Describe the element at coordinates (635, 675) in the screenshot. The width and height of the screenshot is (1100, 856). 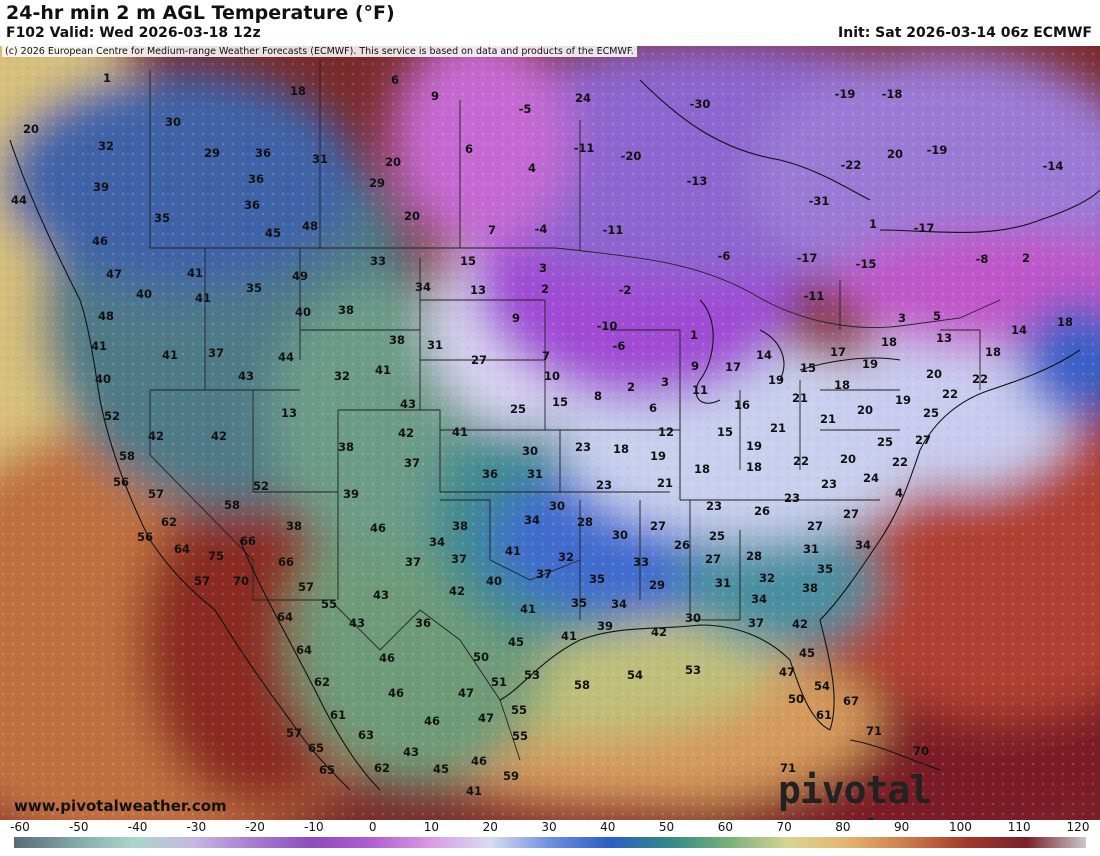
I see `temperature-value-label: 54` at that location.